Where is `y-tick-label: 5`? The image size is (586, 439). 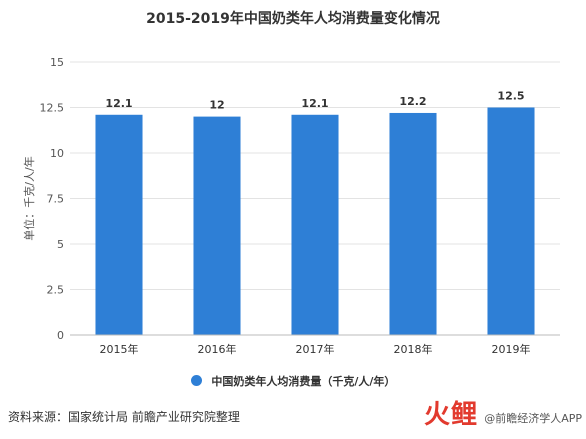
y-tick-label: 5 is located at coordinates (60, 244).